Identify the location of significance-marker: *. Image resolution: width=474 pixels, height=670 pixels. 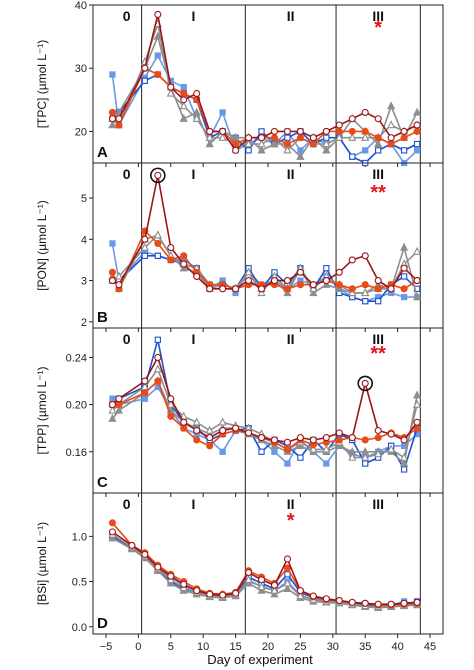
(378, 28).